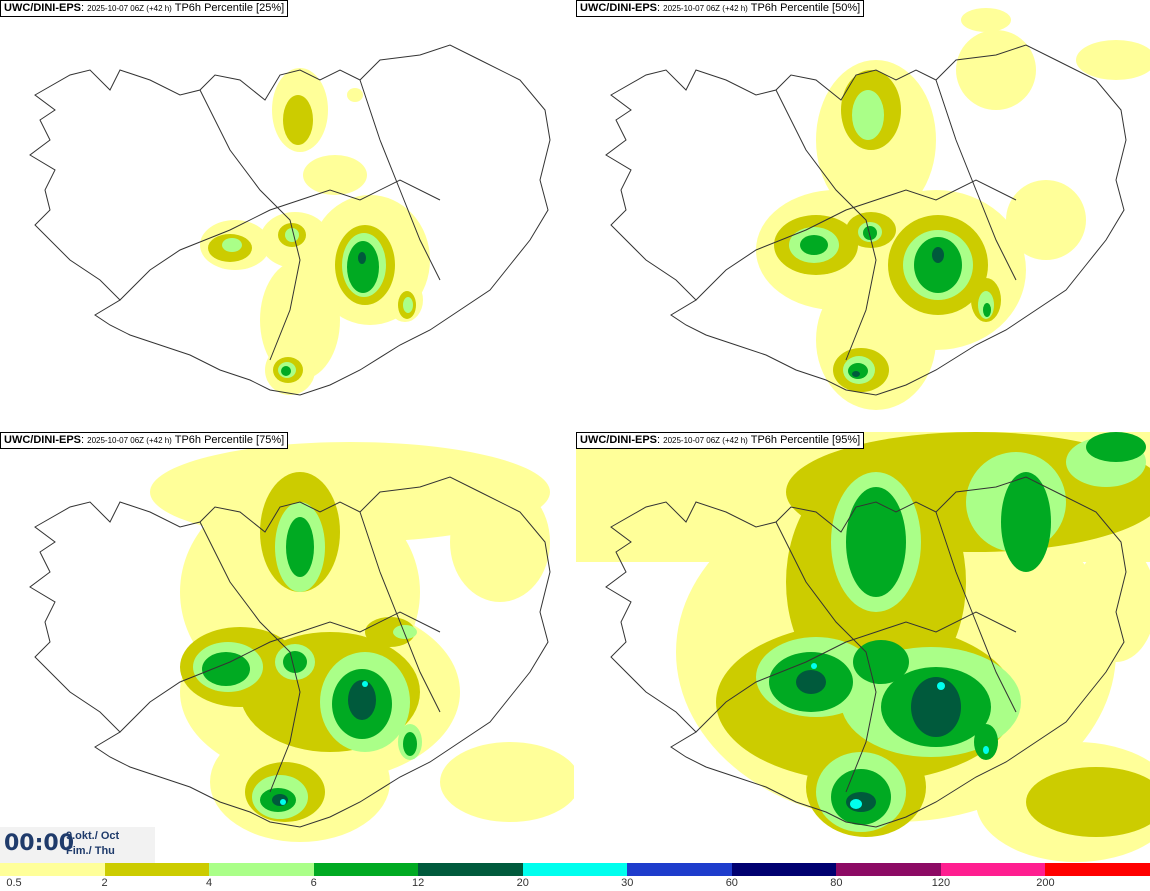 Image resolution: width=1150 pixels, height=891 pixels. What do you see at coordinates (836, 883) in the screenshot?
I see `legend-label: 80` at bounding box center [836, 883].